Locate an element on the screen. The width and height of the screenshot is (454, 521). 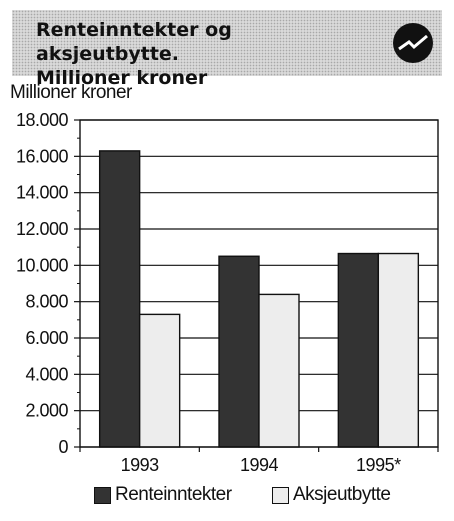
title-band is located at coordinates (227, 43).